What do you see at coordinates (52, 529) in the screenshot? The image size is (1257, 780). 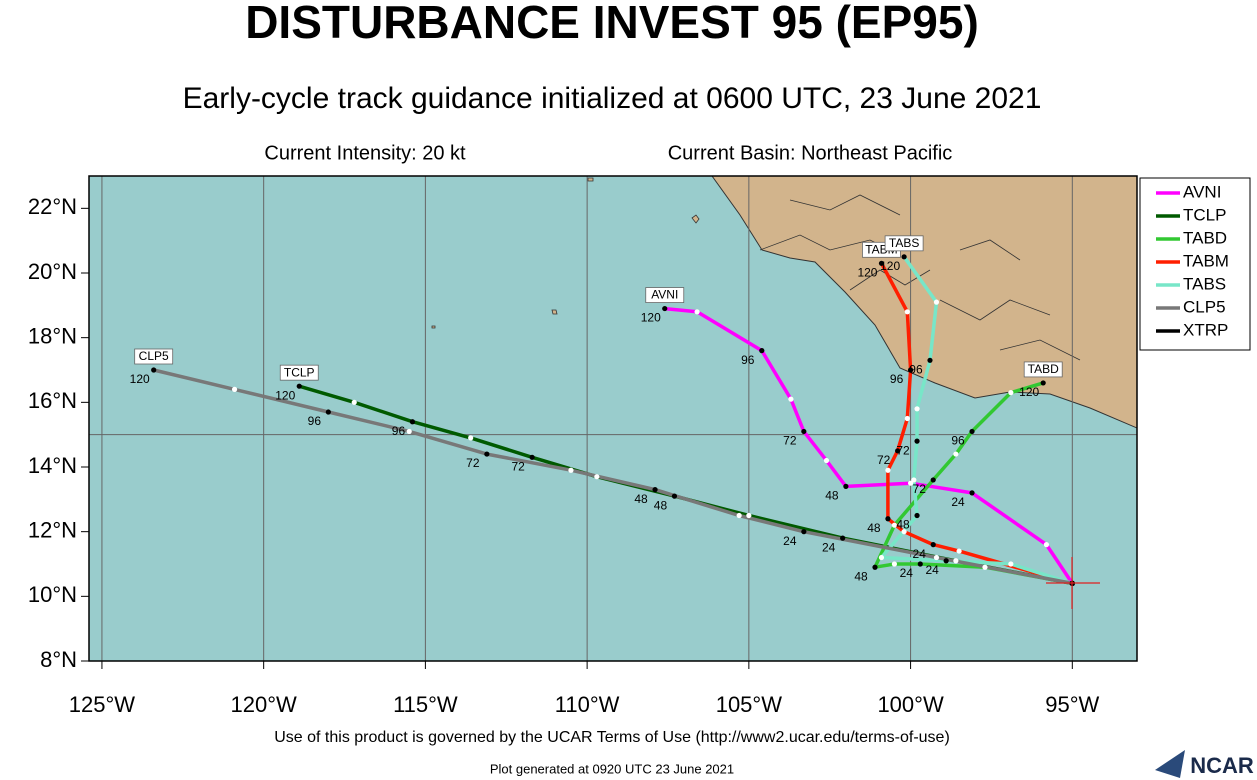 I see `y-tick-label: 12°N` at bounding box center [52, 529].